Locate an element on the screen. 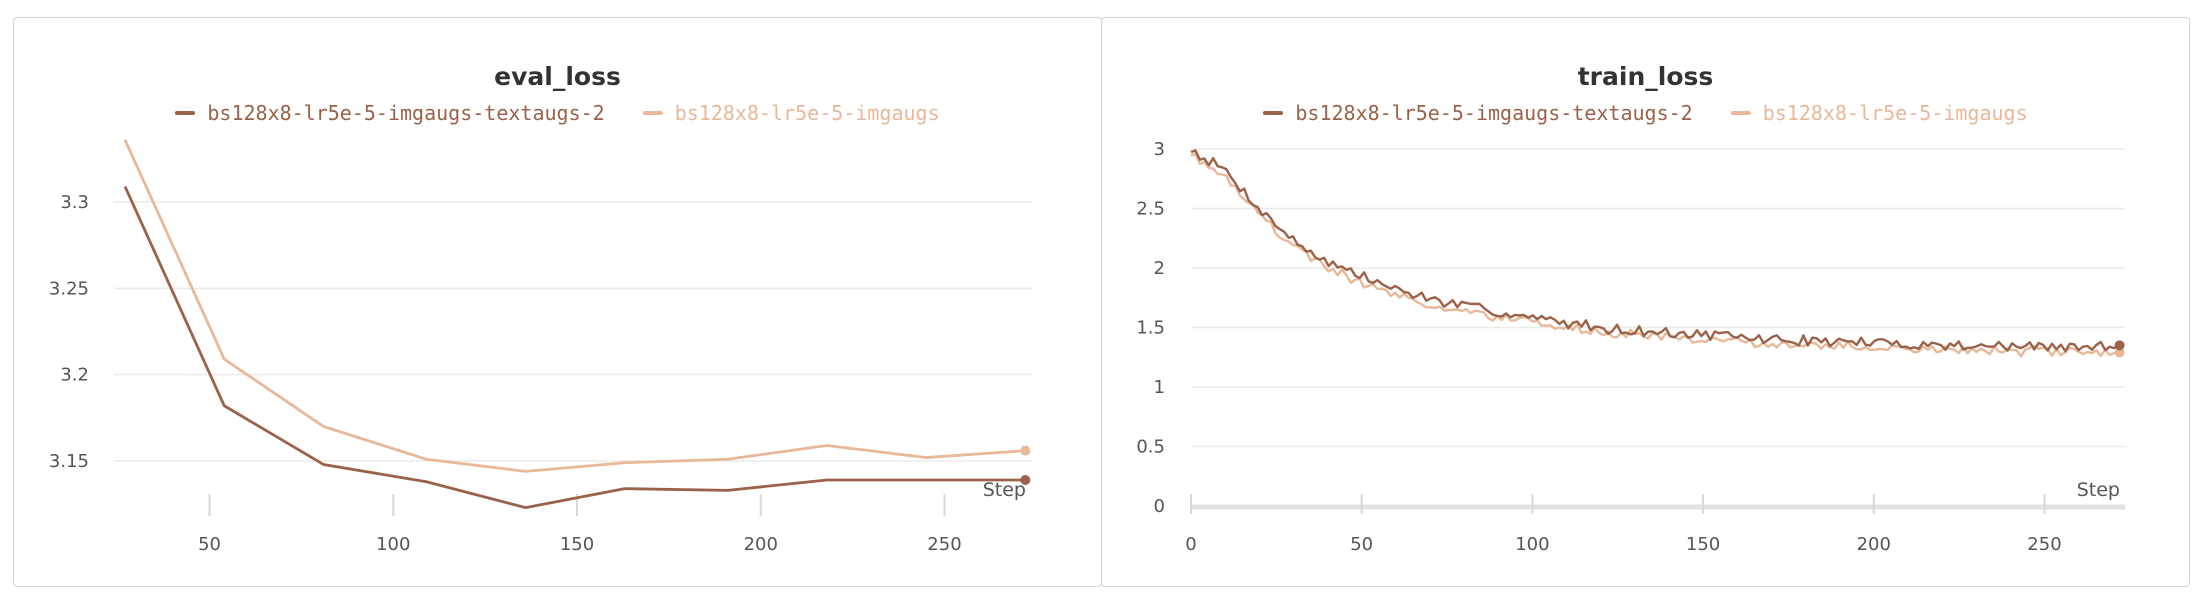  y-tick-label: 3.25 is located at coordinates (69, 288).